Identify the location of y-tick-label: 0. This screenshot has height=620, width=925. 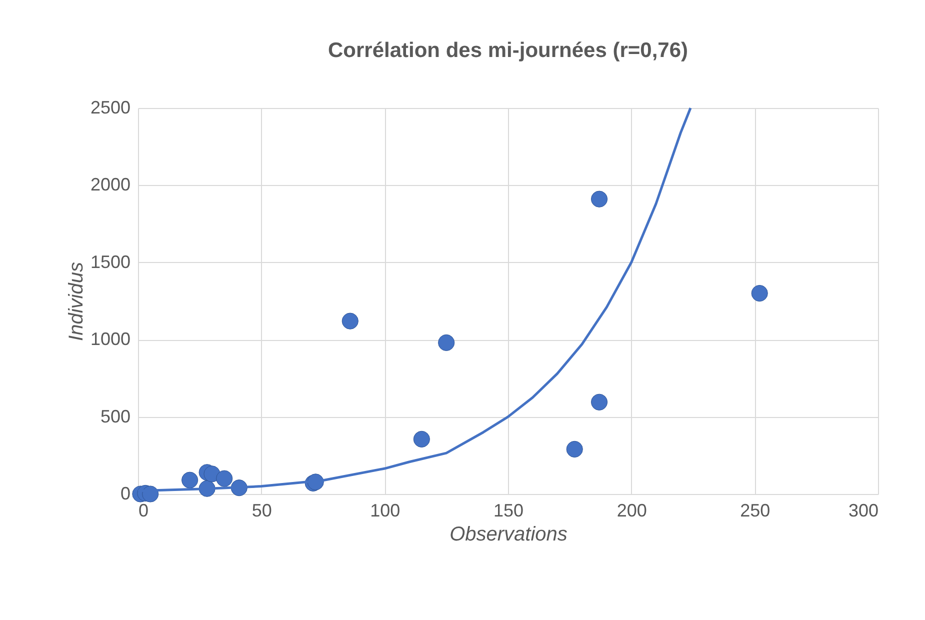
(125, 494).